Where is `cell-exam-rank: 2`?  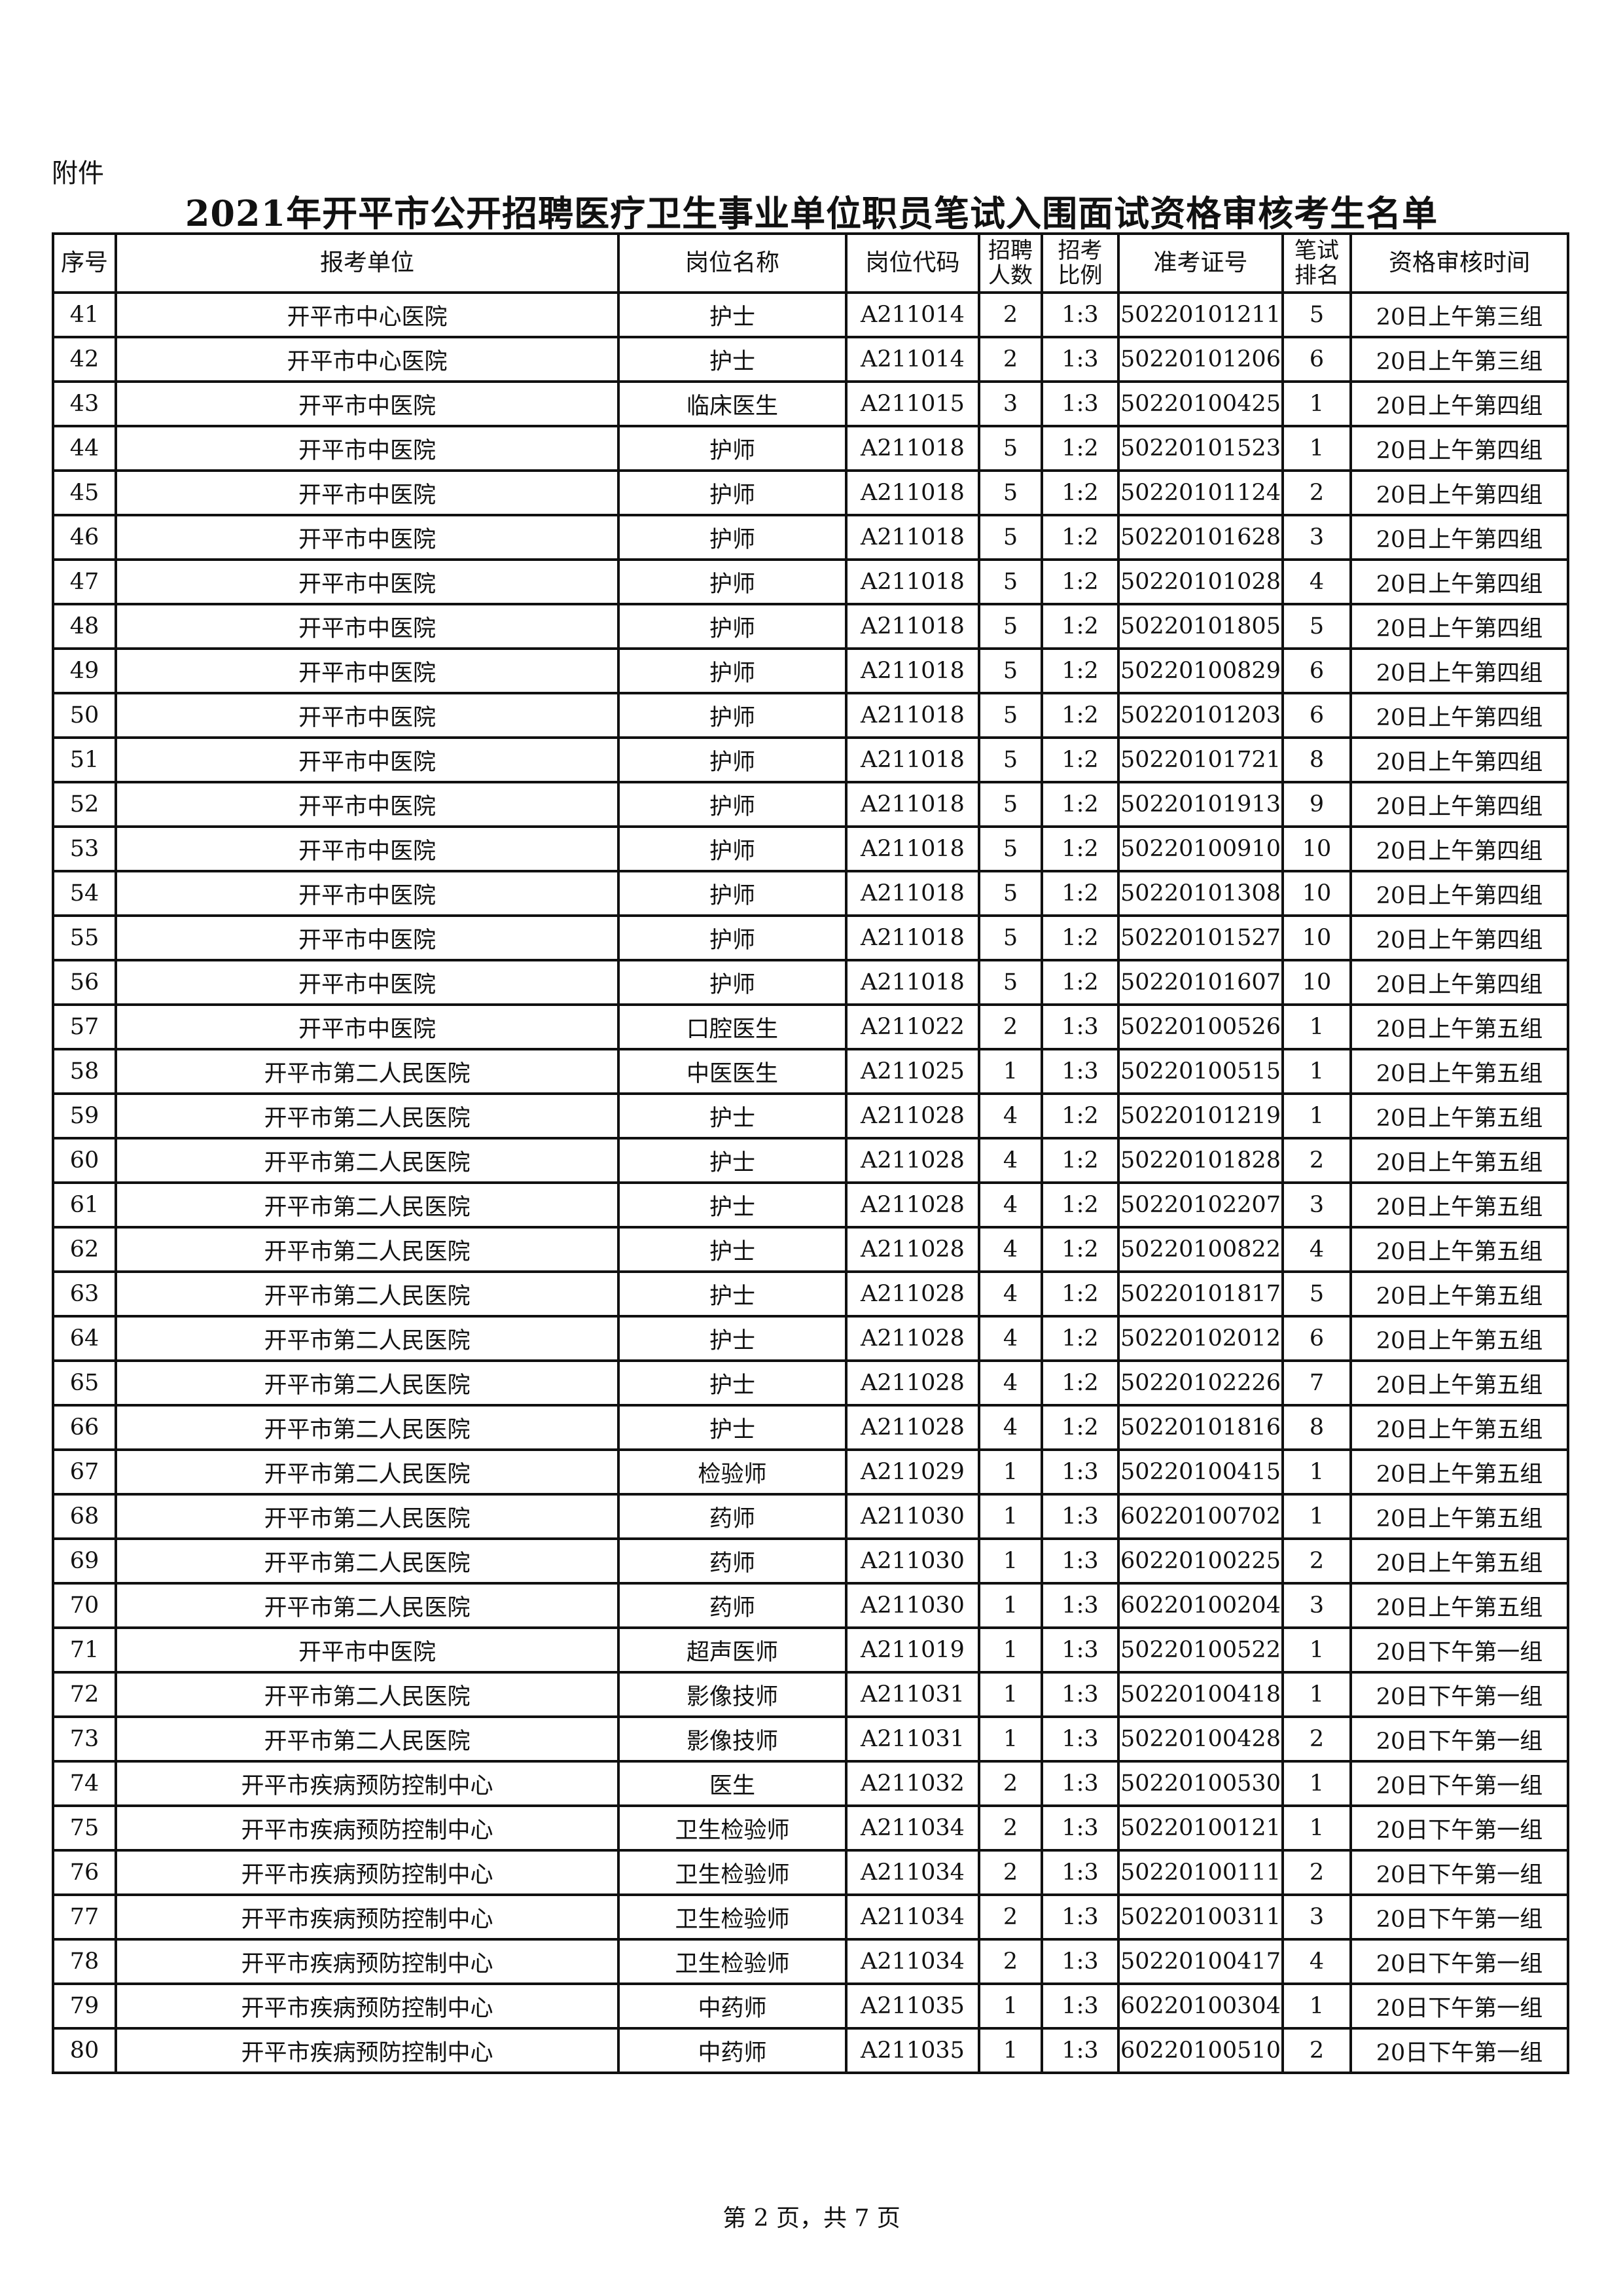
cell-exam-rank: 2 is located at coordinates (1316, 1739).